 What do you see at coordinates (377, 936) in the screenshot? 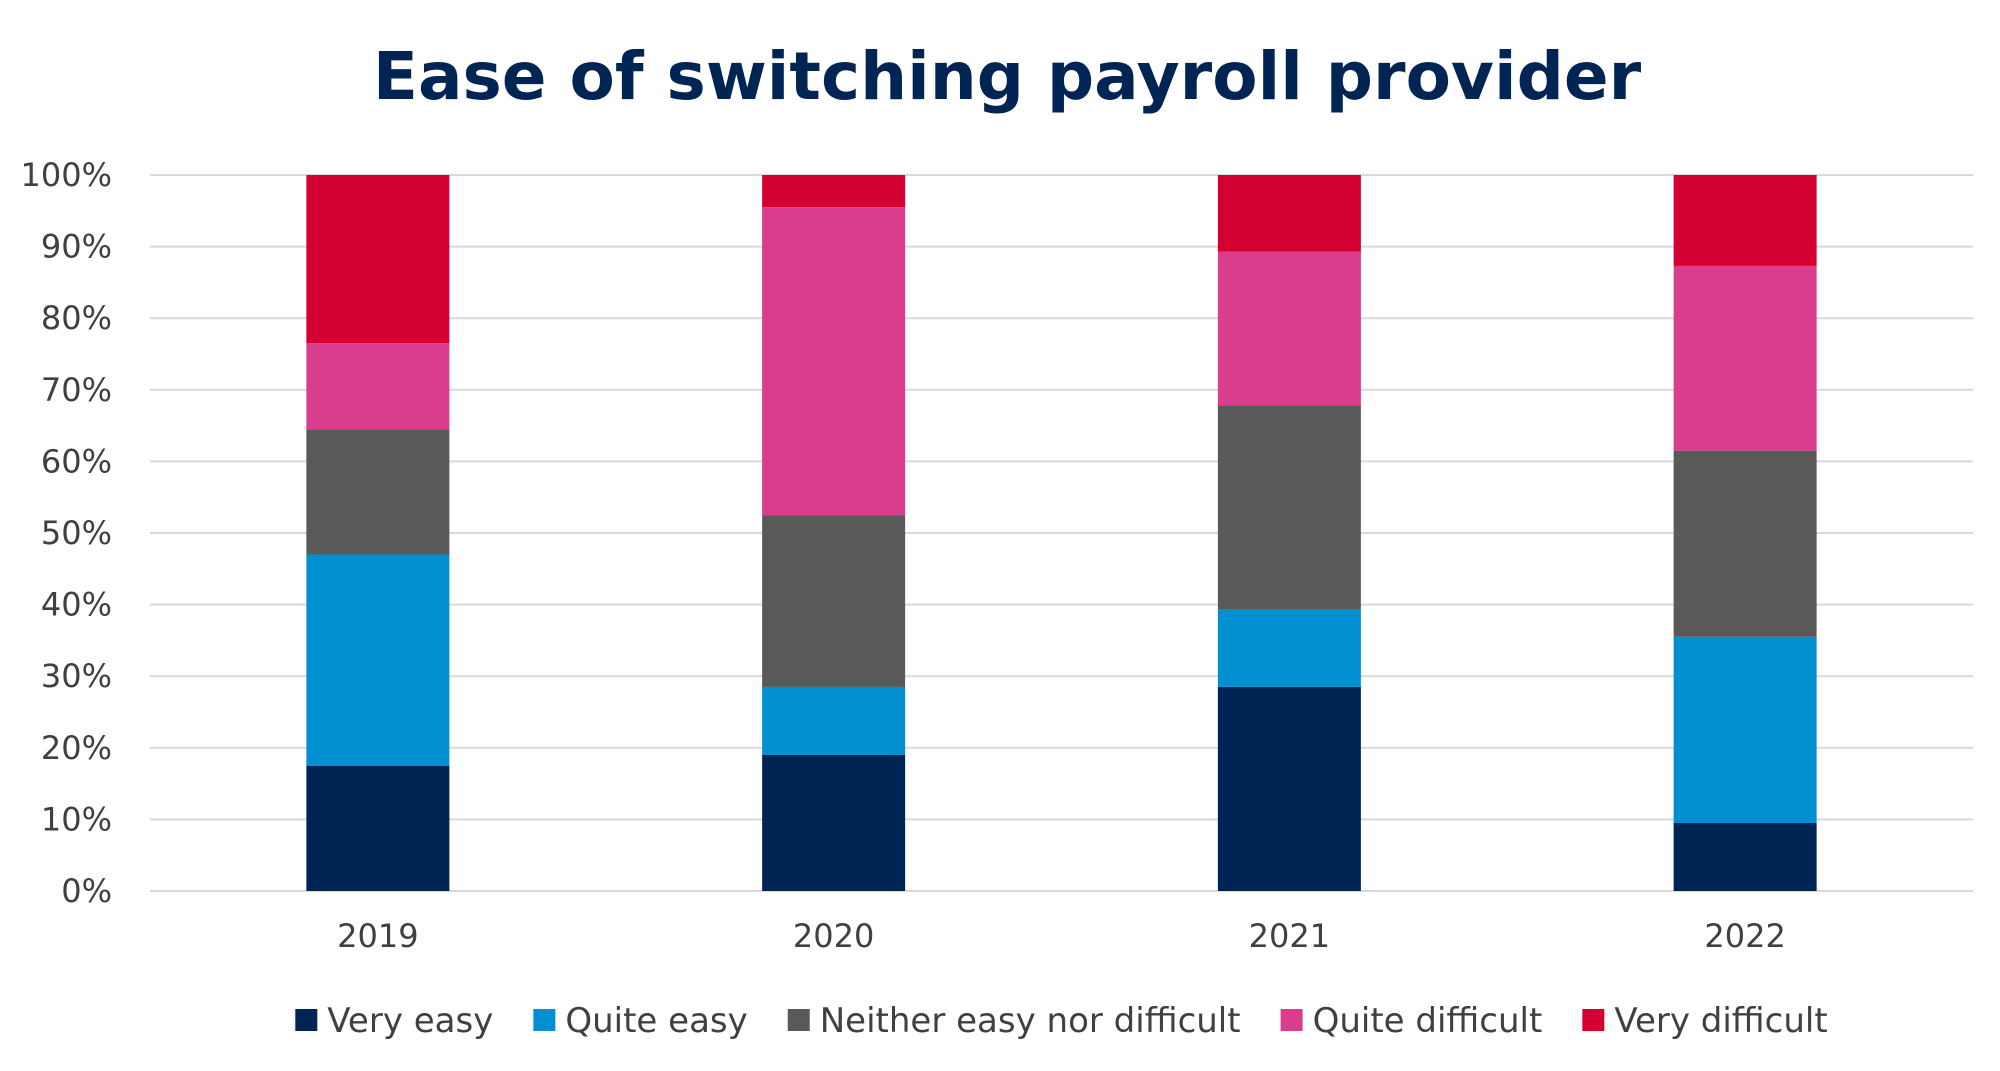
I see `x-tick-label: 2019` at bounding box center [377, 936].